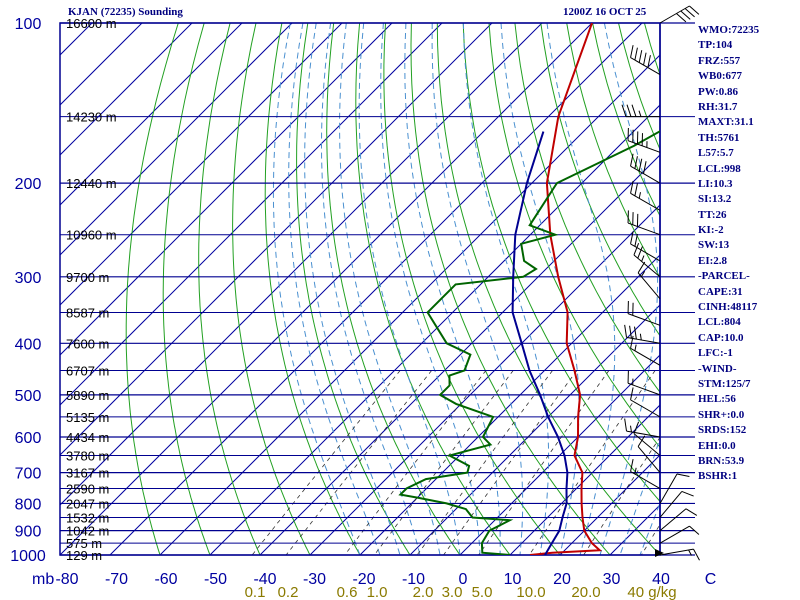  Describe the element at coordinates (84, 555) in the screenshot. I see `height-label: 129 m` at that location.